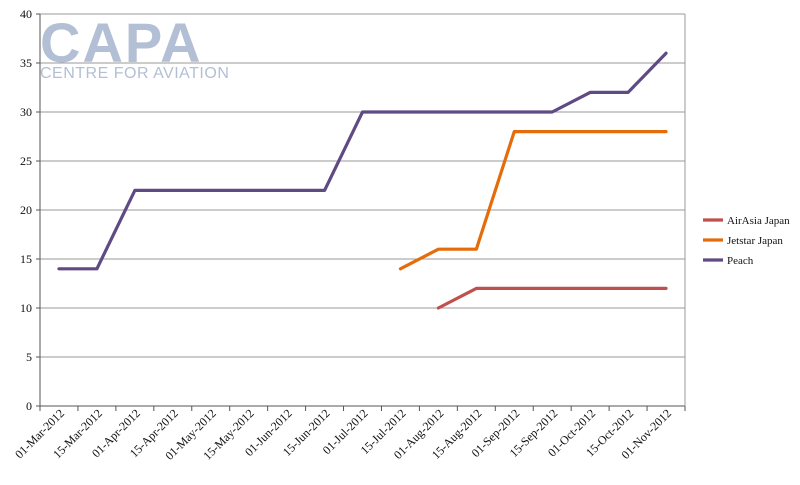  What do you see at coordinates (552, 298) in the screenshot?
I see `series-line-airasia-japan` at bounding box center [552, 298].